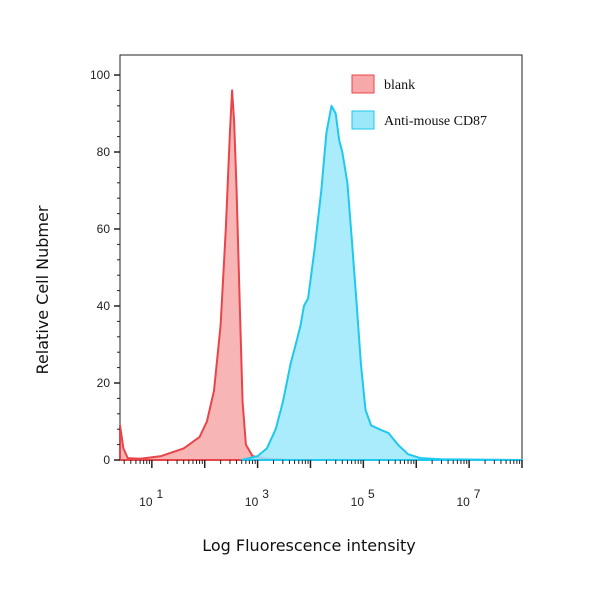 The width and height of the screenshot is (591, 591). I want to click on y-tick-label: 20, so click(104, 383).